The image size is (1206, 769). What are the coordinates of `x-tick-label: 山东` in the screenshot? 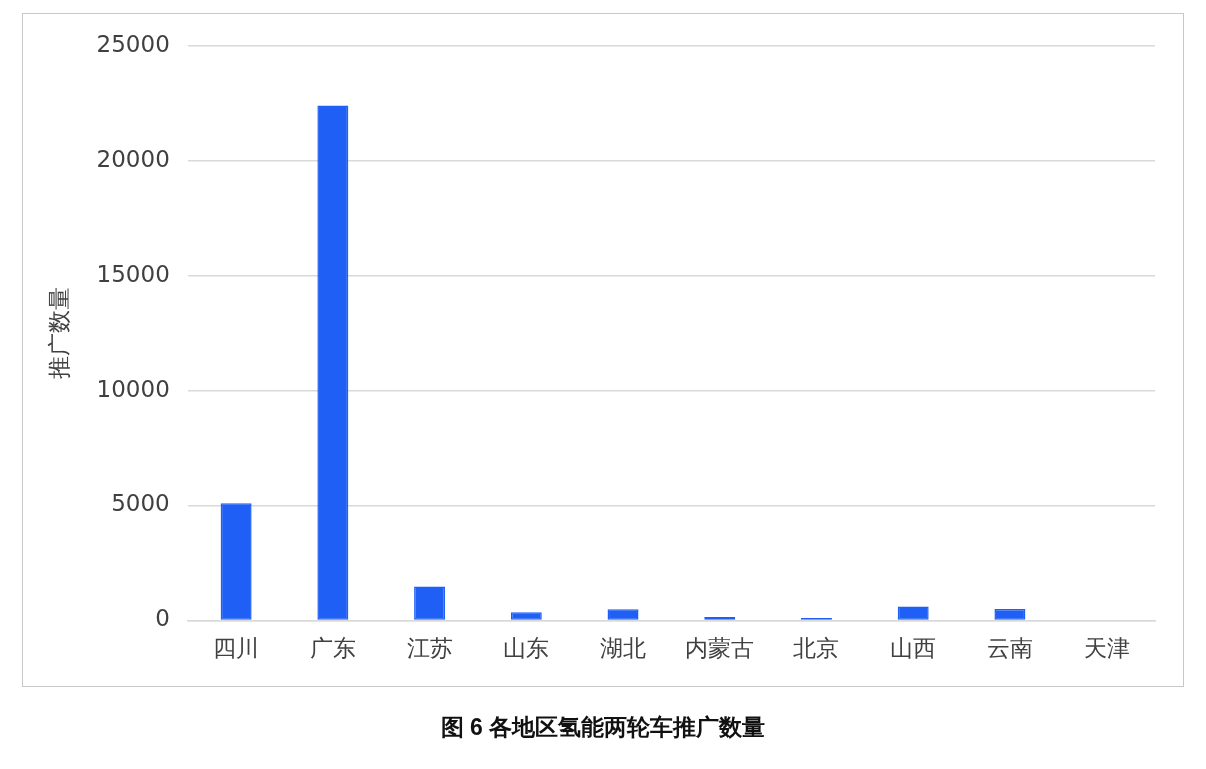 It's located at (526, 648).